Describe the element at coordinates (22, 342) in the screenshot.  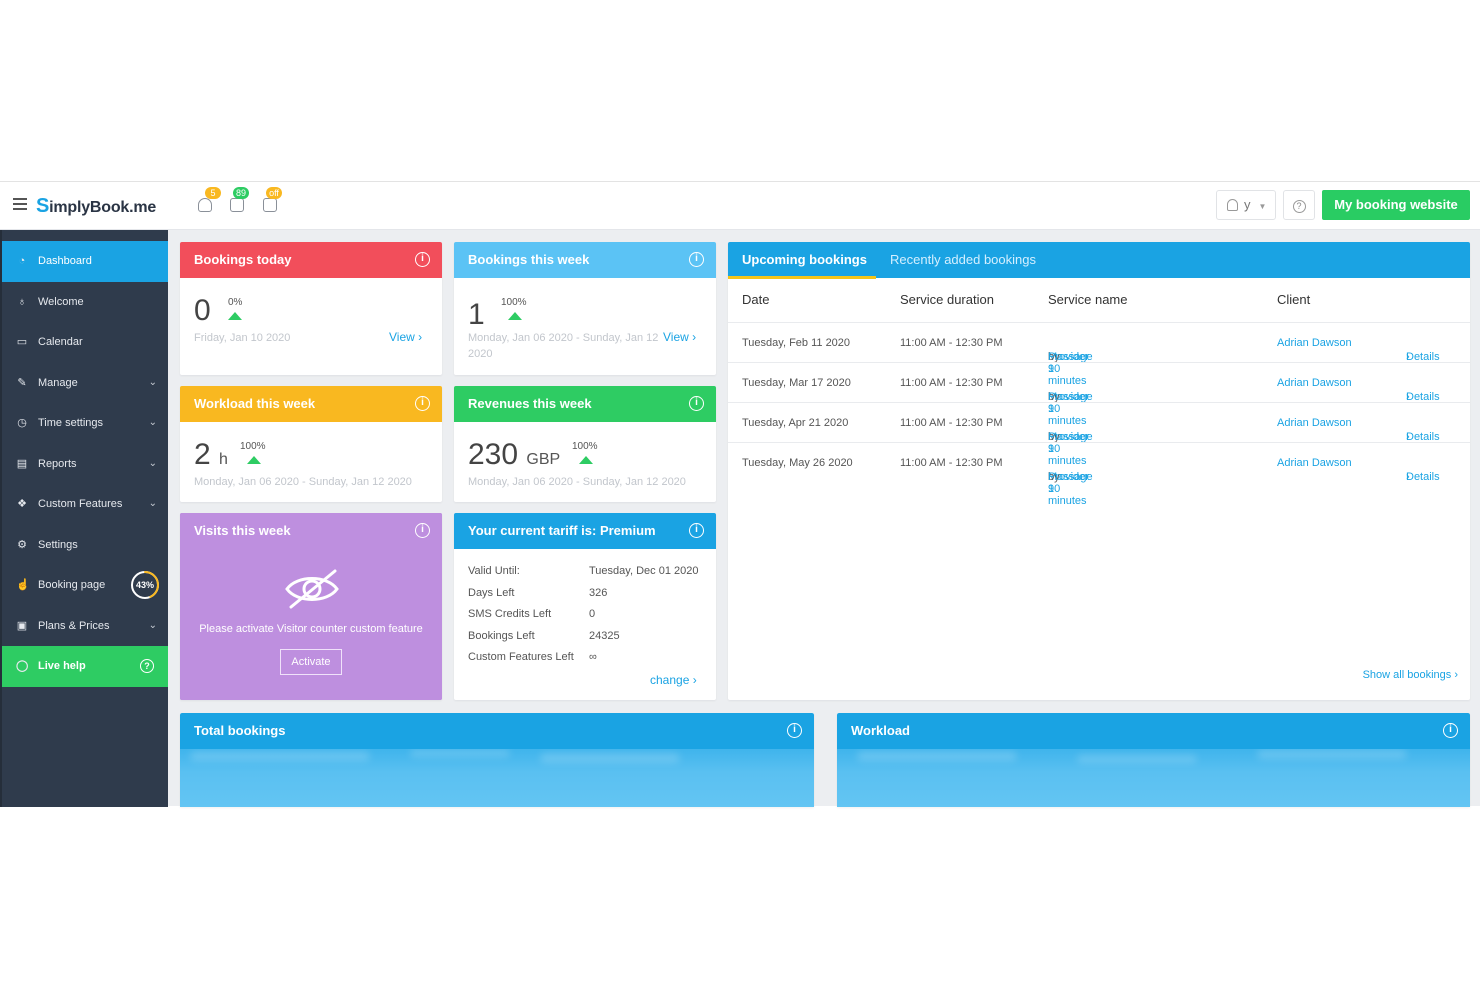
I see `calendar-icon: ▭` at that location.